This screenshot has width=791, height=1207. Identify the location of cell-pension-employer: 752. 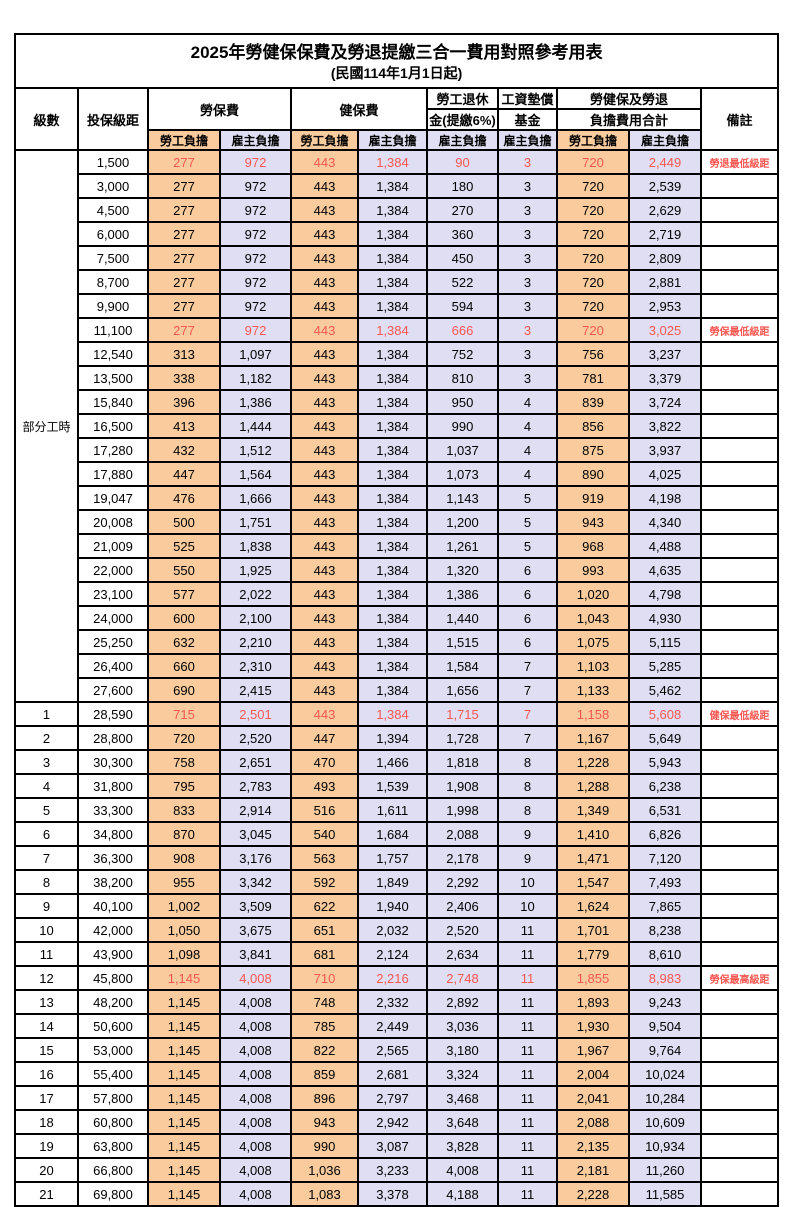
(462, 354).